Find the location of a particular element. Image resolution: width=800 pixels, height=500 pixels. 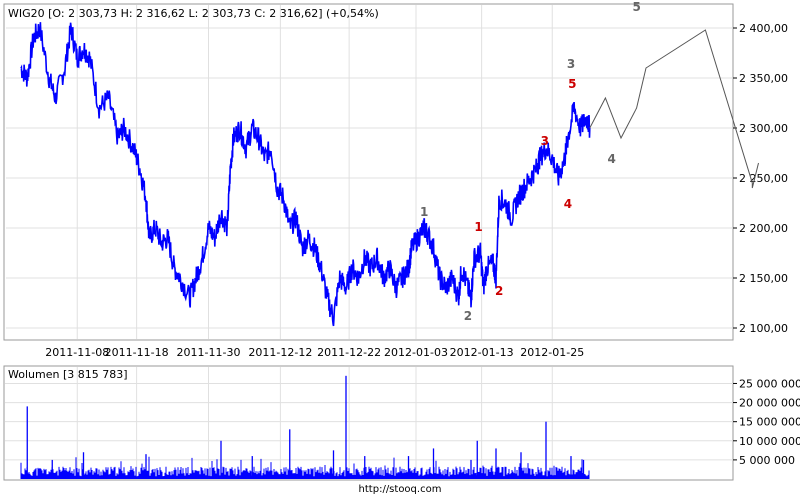

date-tick-label: 2011-11-08 is located at coordinates (77, 352).